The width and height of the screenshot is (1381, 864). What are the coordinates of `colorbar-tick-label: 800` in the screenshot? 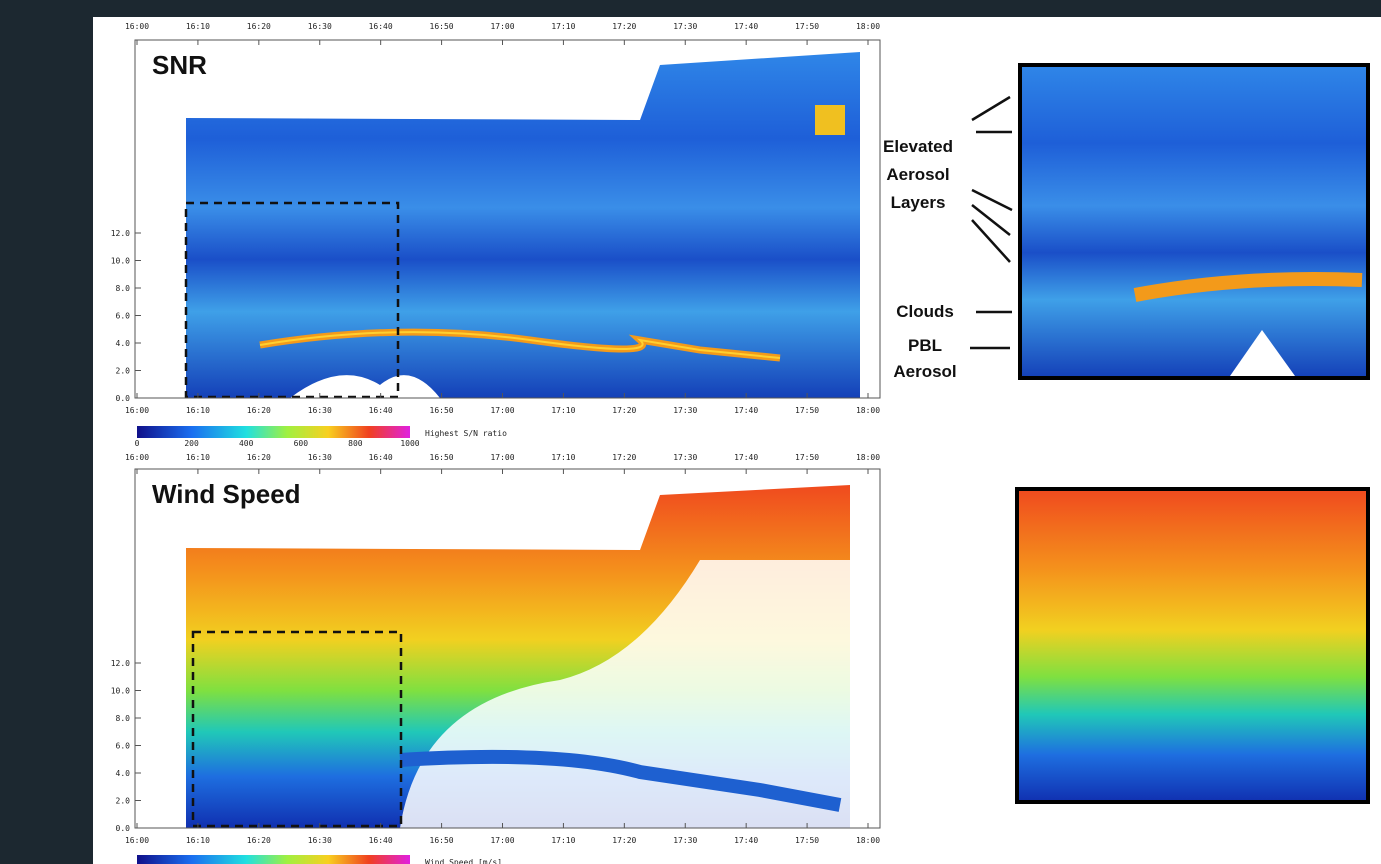 It's located at (355, 443).